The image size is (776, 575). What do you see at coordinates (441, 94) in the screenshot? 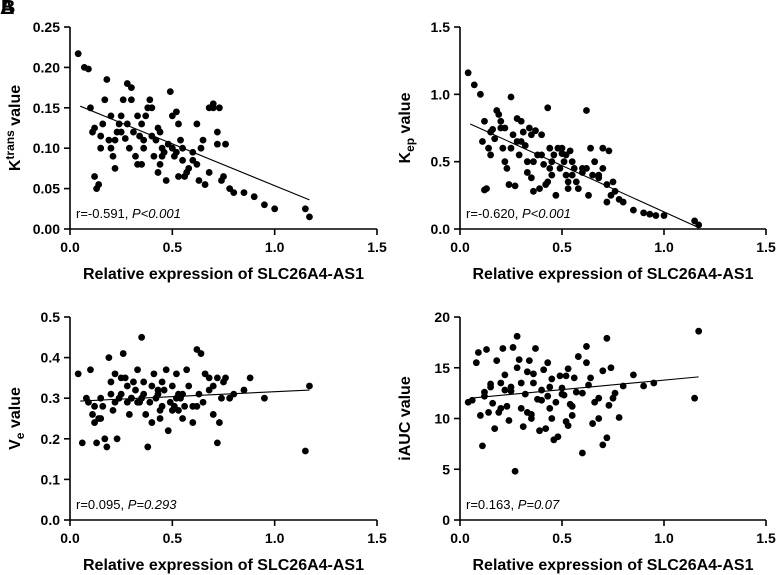
I see `kep-y-tick-label: 1.0` at bounding box center [441, 94].